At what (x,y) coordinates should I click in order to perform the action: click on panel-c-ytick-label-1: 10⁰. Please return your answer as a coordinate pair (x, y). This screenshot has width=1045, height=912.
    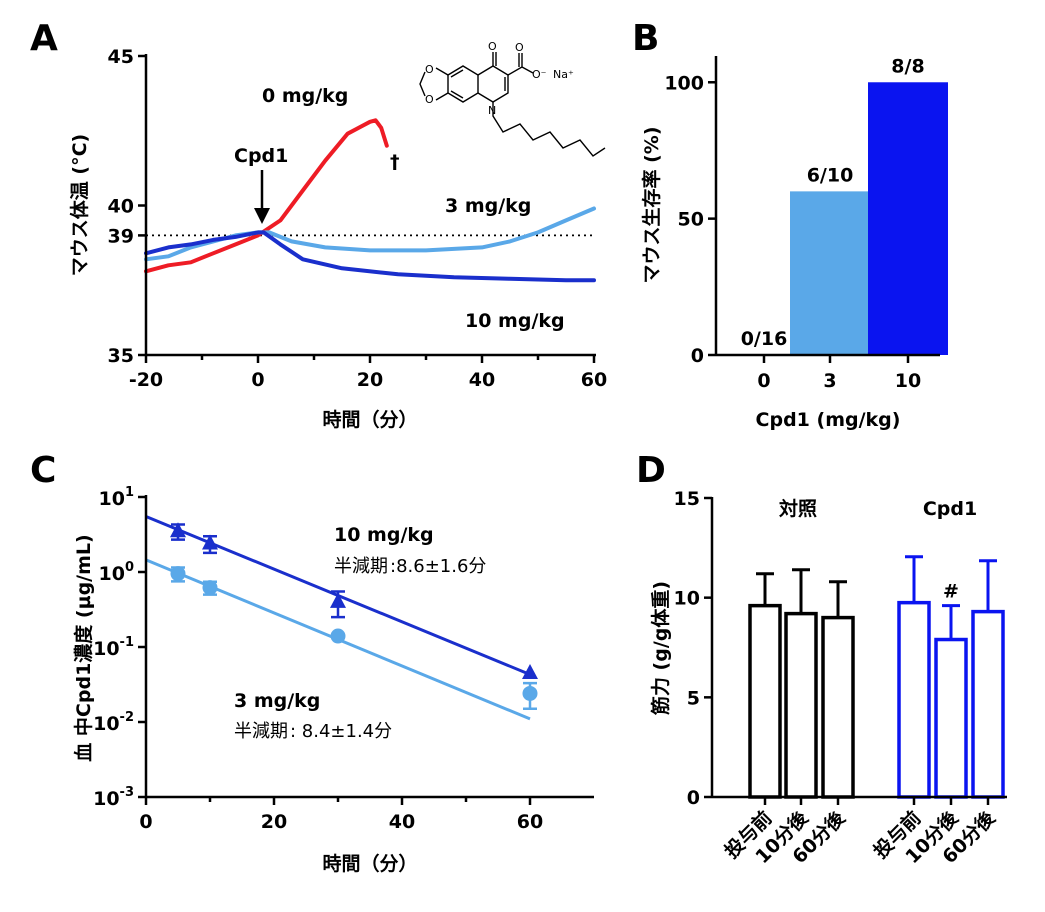
    Looking at the image, I should click on (117, 572).